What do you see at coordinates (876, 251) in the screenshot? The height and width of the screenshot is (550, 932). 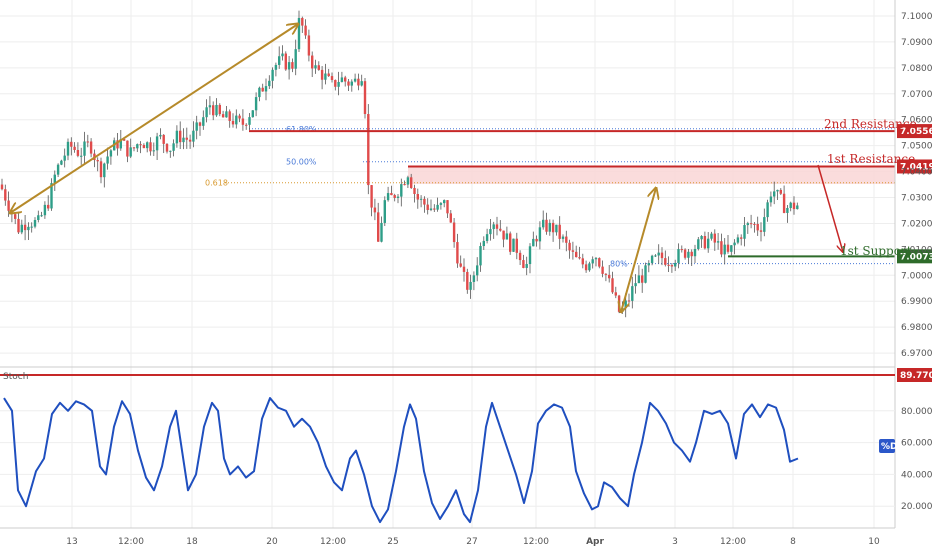 I see `sup1-label: 1st Support` at bounding box center [876, 251].